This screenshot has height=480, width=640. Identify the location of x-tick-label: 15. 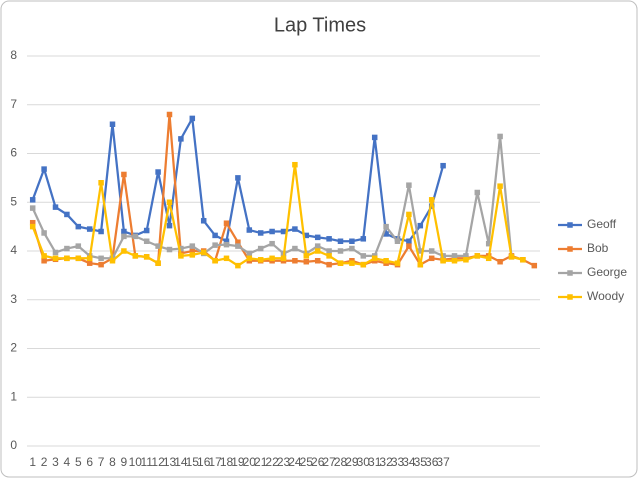
(193, 462).